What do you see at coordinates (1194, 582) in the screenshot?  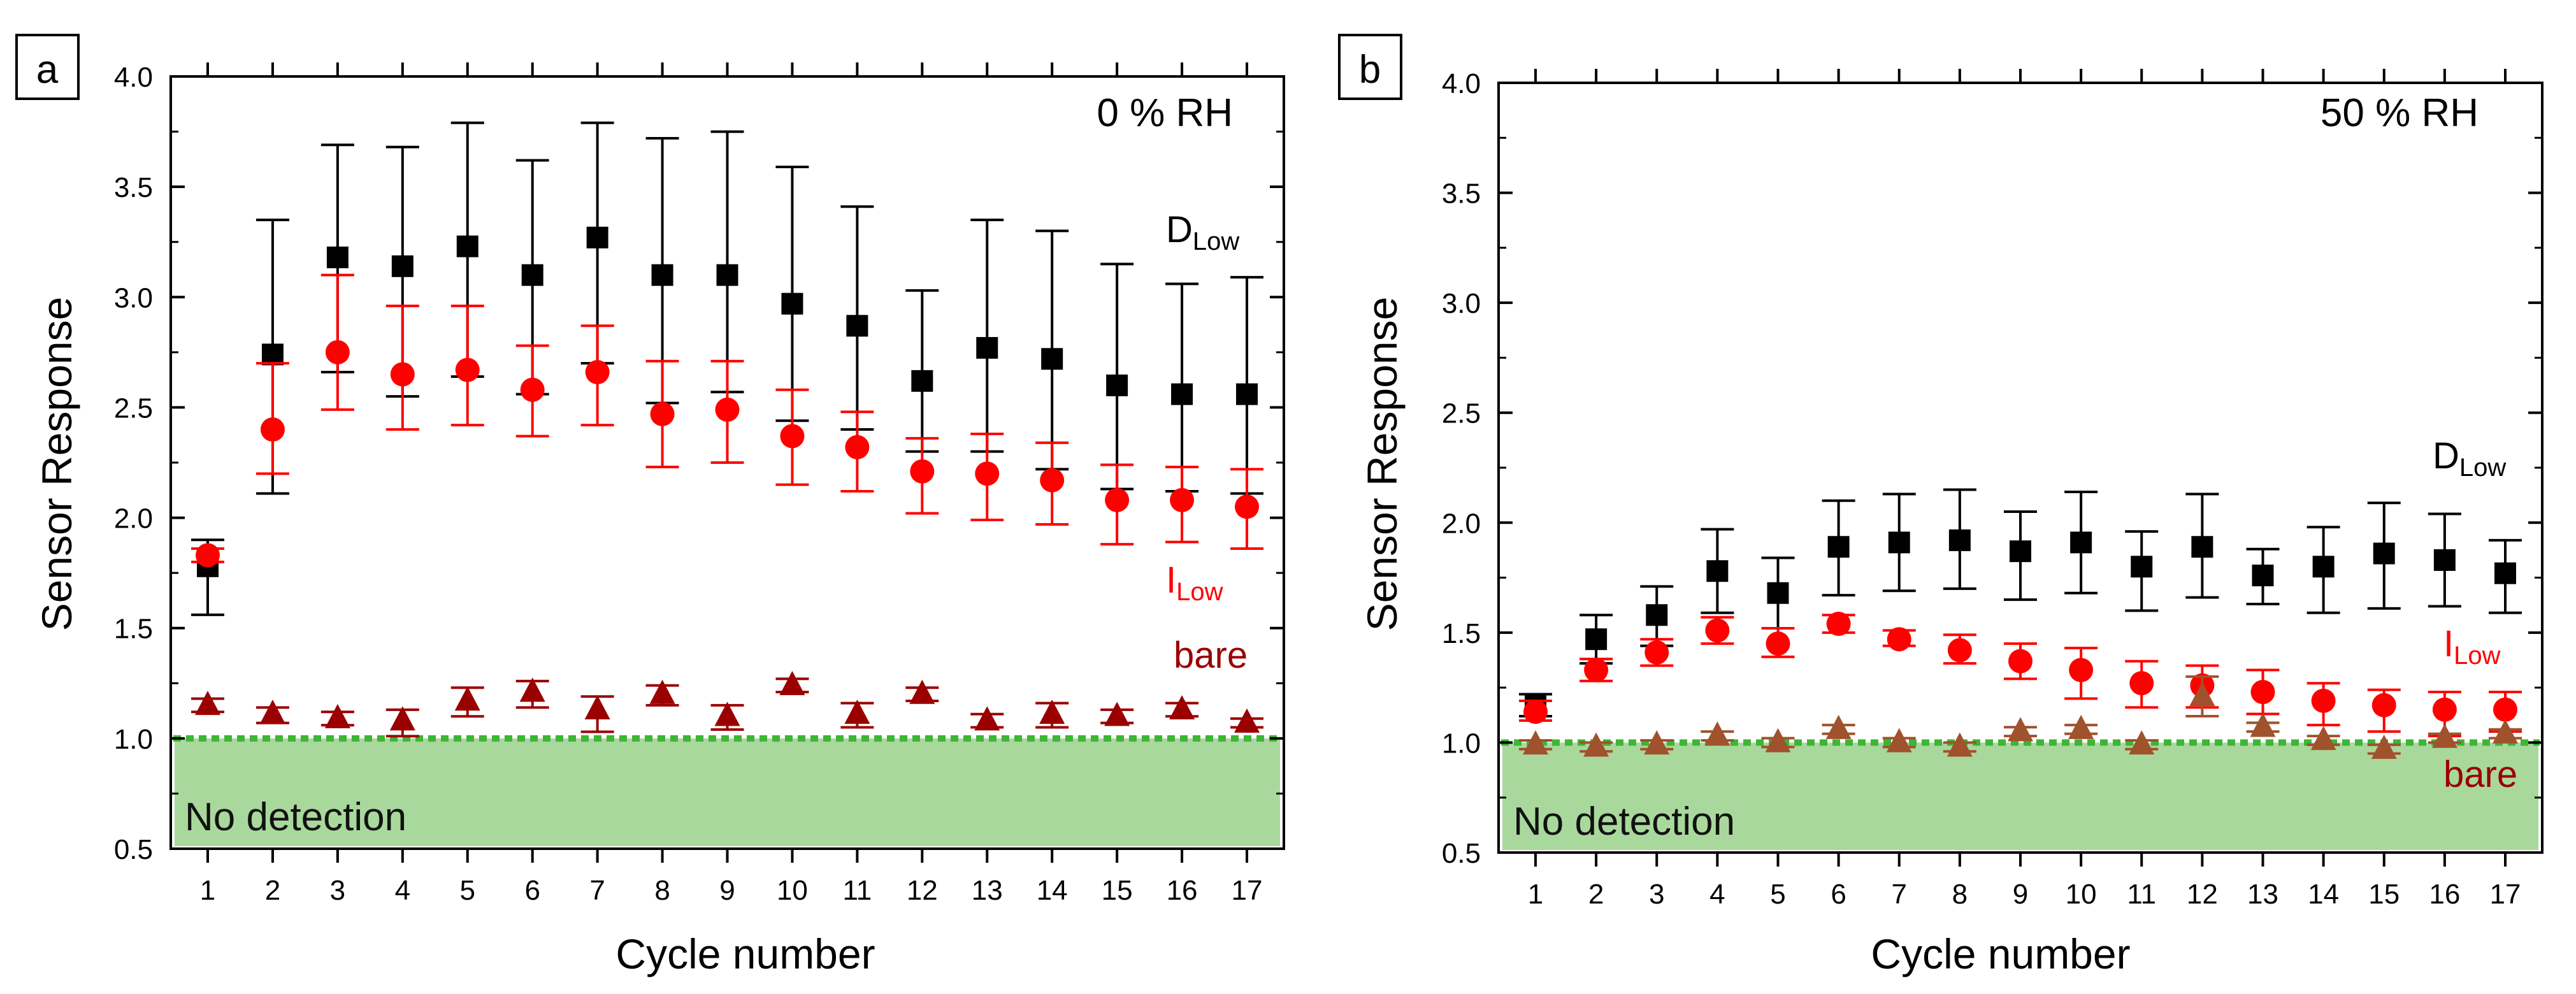 I see `legend-ilow-a: ILow` at bounding box center [1194, 582].